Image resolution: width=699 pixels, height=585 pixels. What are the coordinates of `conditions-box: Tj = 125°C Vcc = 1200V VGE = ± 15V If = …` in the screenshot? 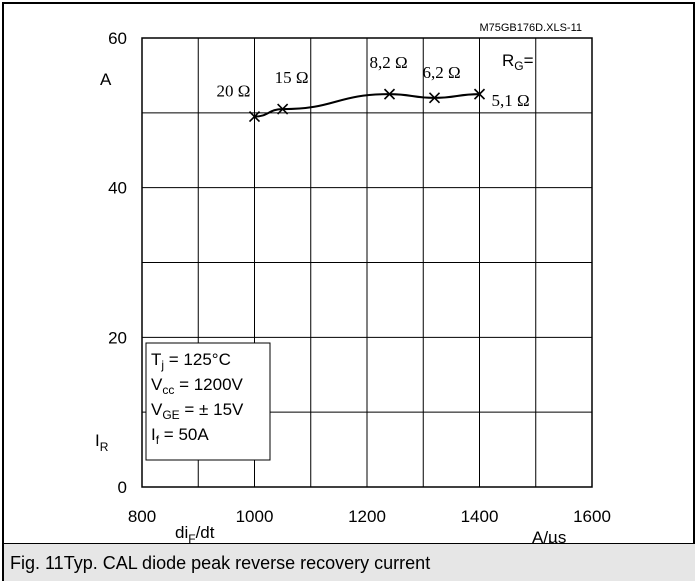 It's located at (208, 401).